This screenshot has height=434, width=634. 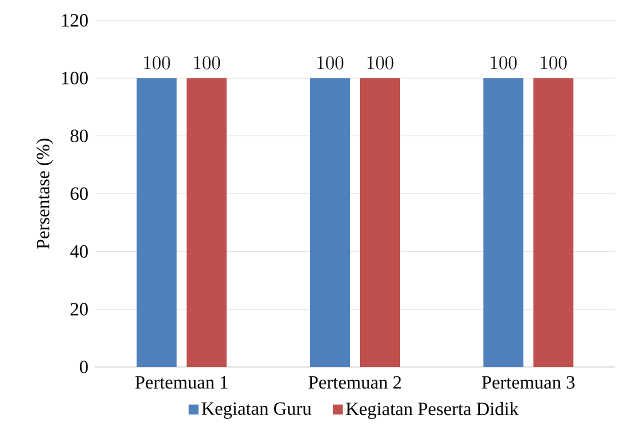 I want to click on y-tick-label: 100, so click(x=75, y=78).